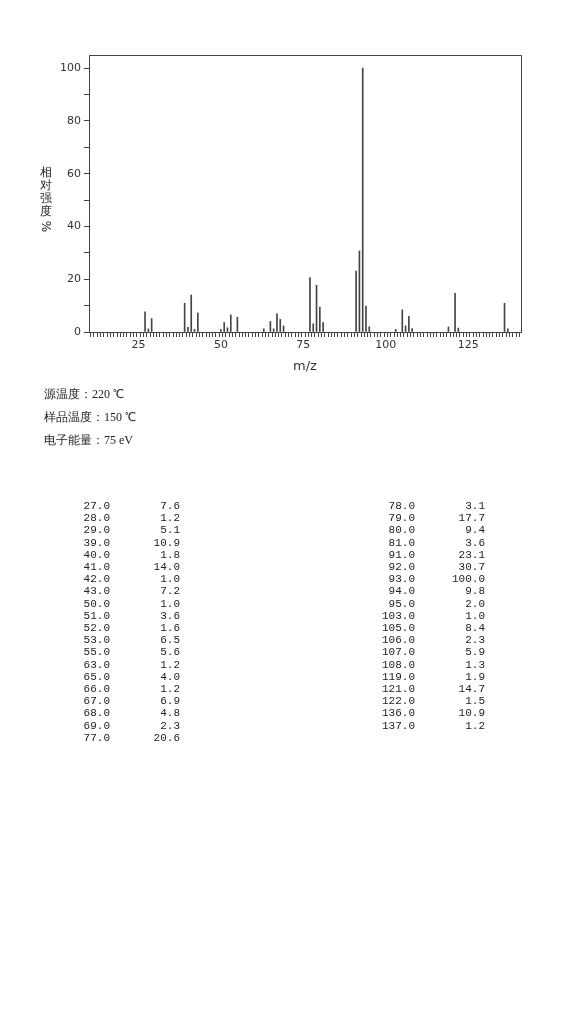 The width and height of the screenshot is (570, 1017). What do you see at coordinates (169, 591) in the screenshot?
I see `text: 7.2` at bounding box center [169, 591].